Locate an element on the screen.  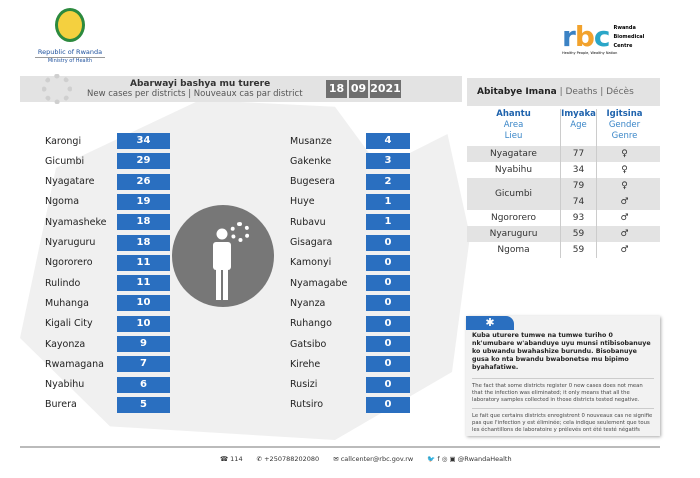
coat-of-arms-icon is located at coordinates (70, 25).